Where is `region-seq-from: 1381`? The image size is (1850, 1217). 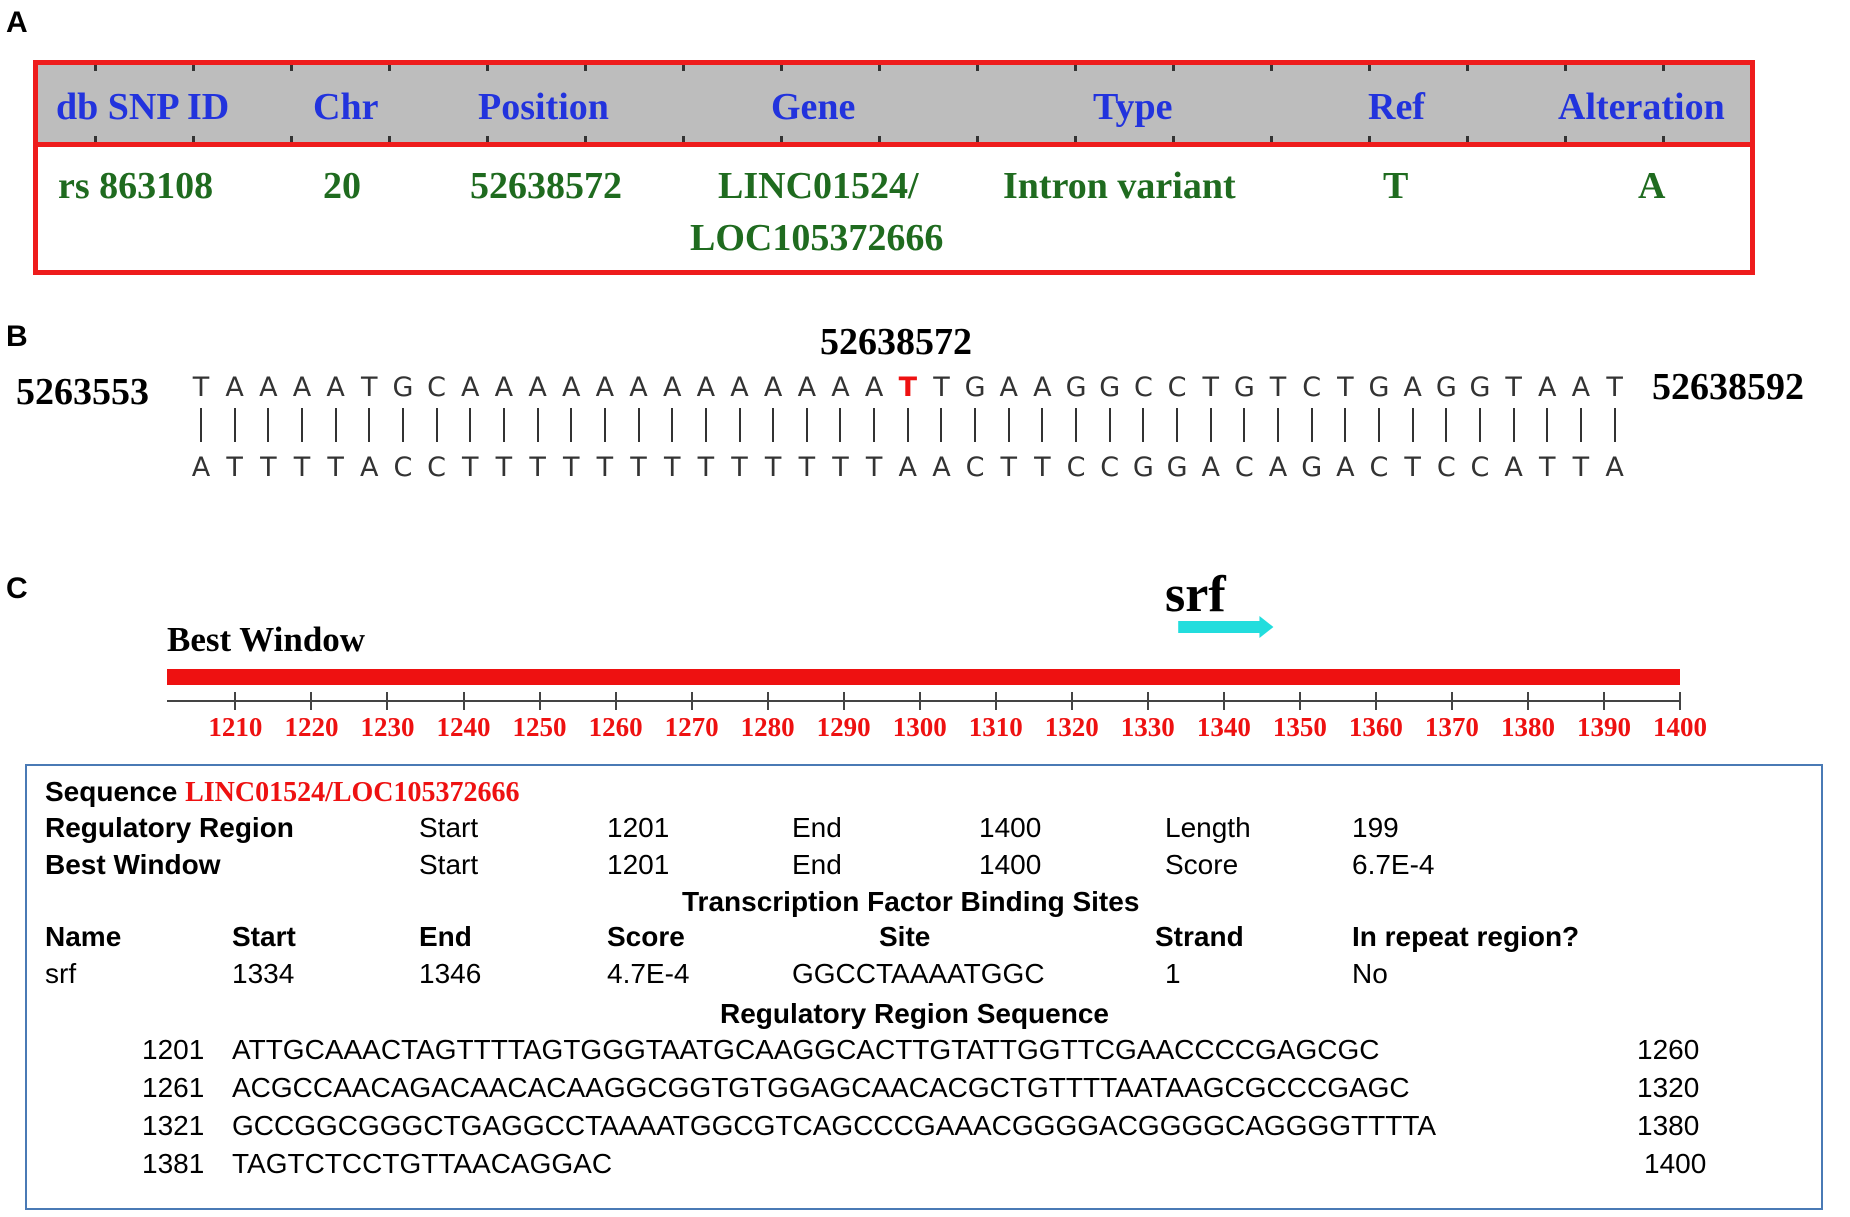 region-seq-from: 1381 is located at coordinates (173, 1163).